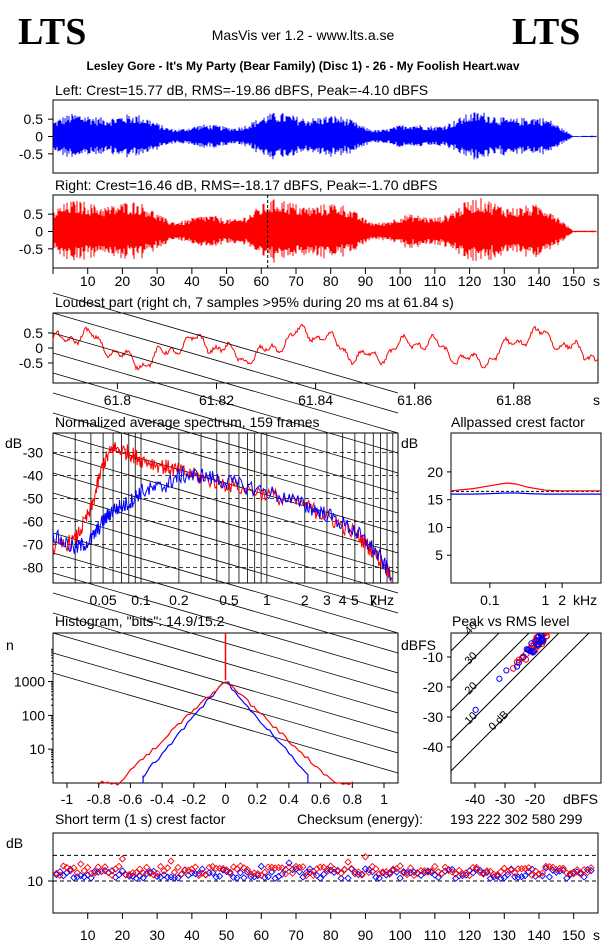 Image resolution: width=606 pixels, height=946 pixels. What do you see at coordinates (513, 400) in the screenshot?
I see `loudest-xtick: 61.88` at bounding box center [513, 400].